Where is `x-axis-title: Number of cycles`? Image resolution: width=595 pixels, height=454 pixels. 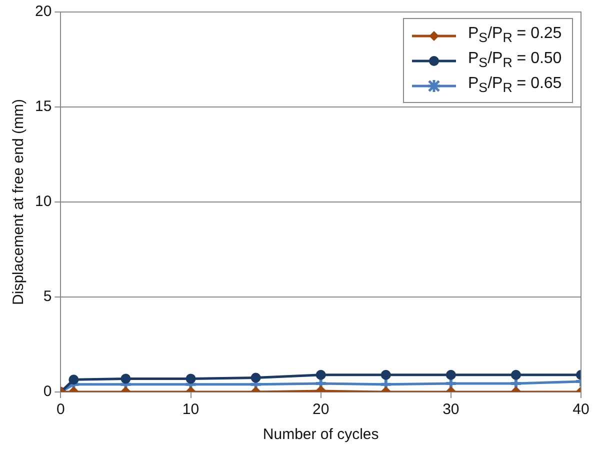 x-axis-title: Number of cycles is located at coordinates (320, 435).